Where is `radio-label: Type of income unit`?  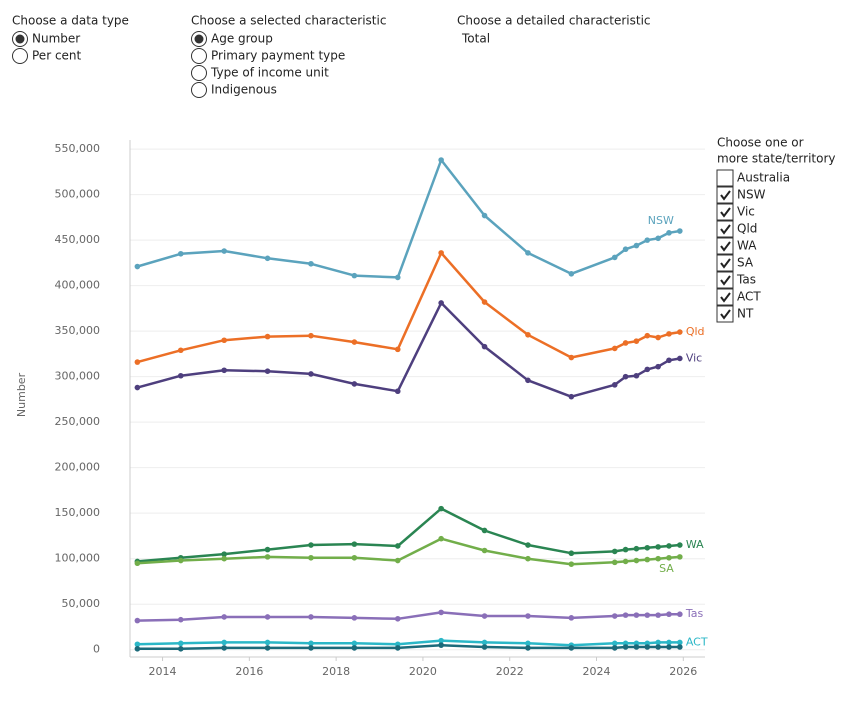
radio-label: Type of income unit is located at coordinates (269, 73).